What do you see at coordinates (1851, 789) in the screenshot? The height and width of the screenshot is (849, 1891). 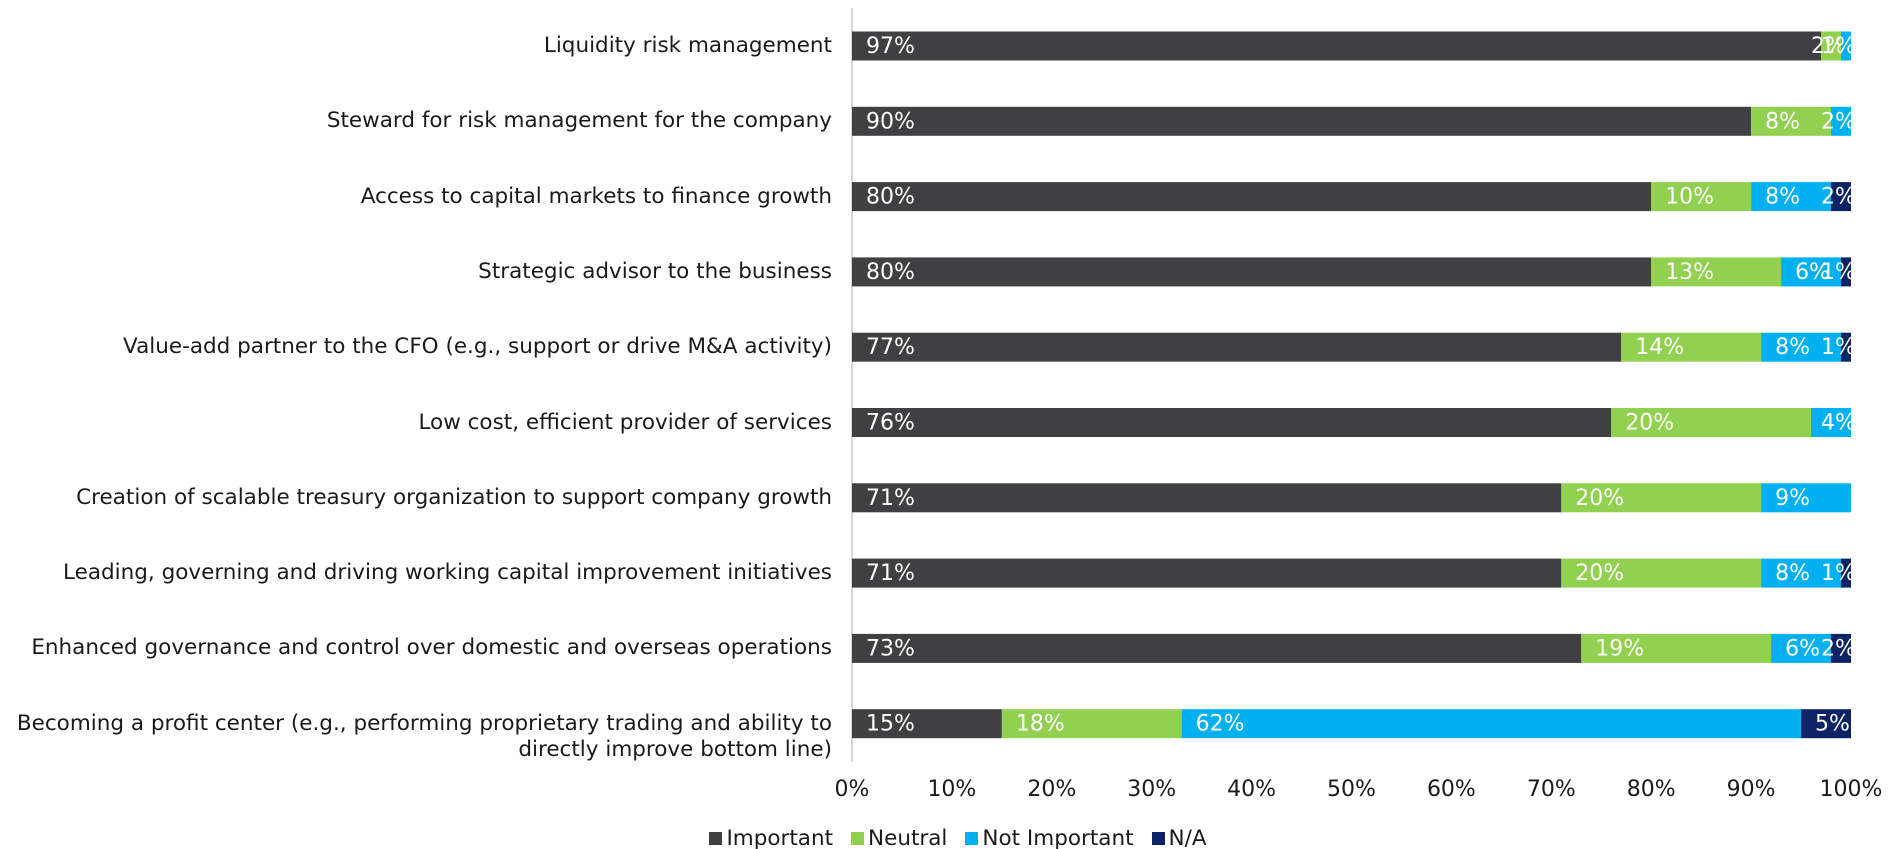 I see `x-tick-label: 100%` at bounding box center [1851, 789].